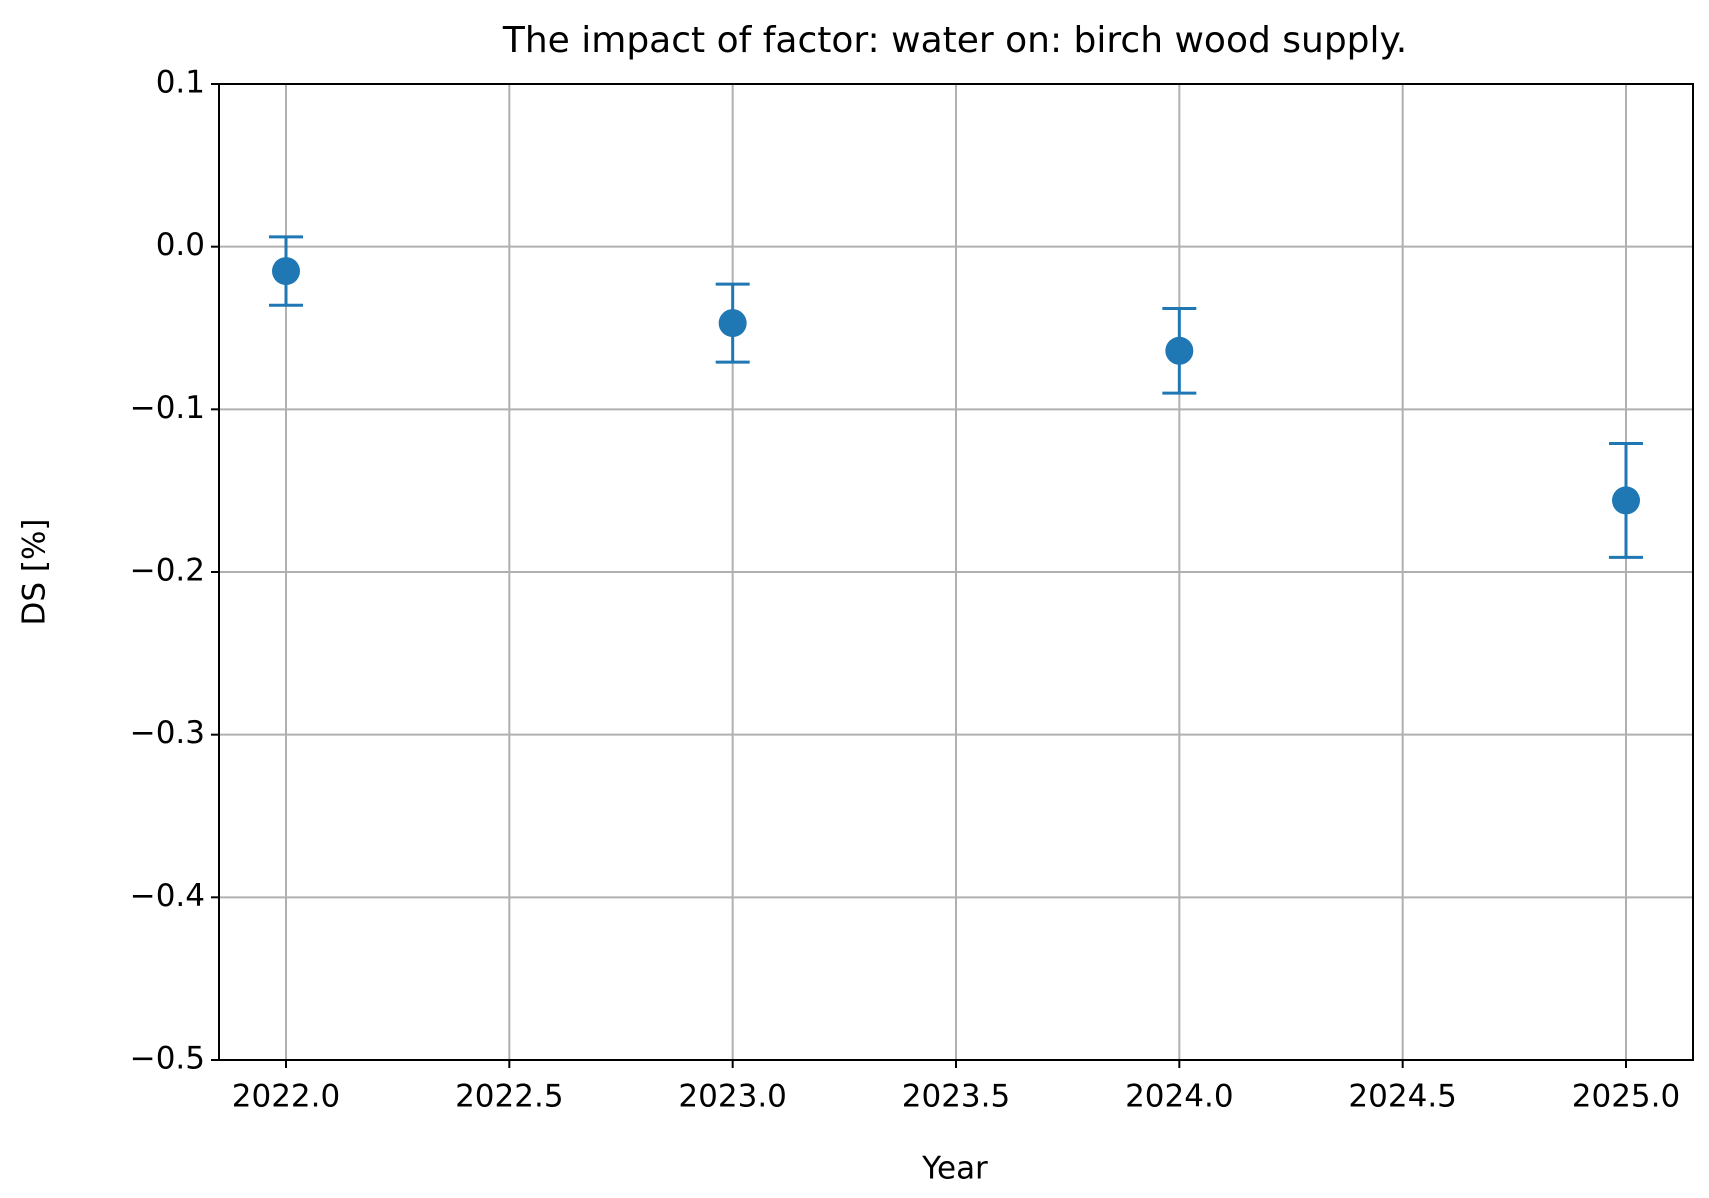 This screenshot has height=1198, width=1709. I want to click on y-tick-label: 0.1, so click(180, 83).